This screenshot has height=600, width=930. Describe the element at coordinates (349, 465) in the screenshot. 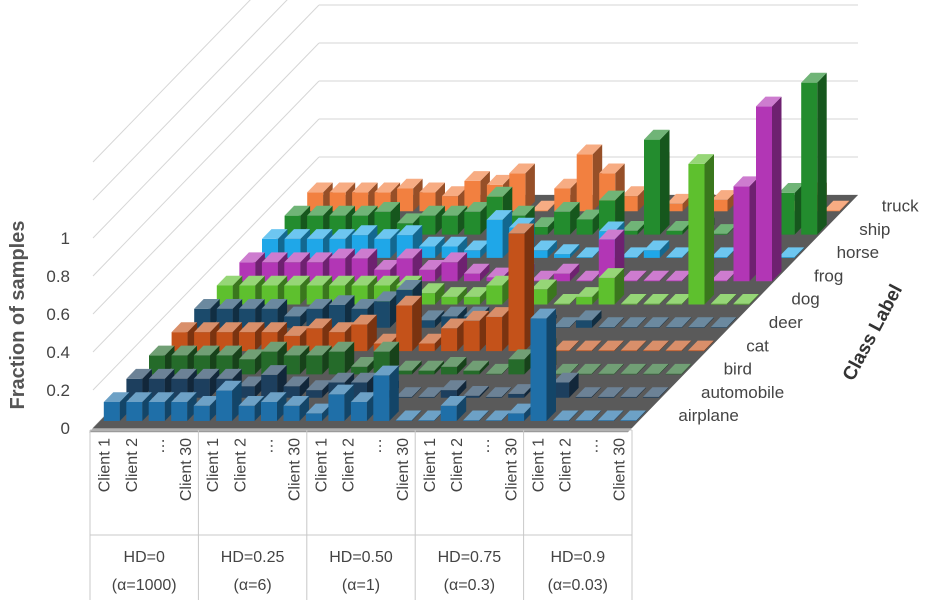

I see `client-label: Client 2` at that location.